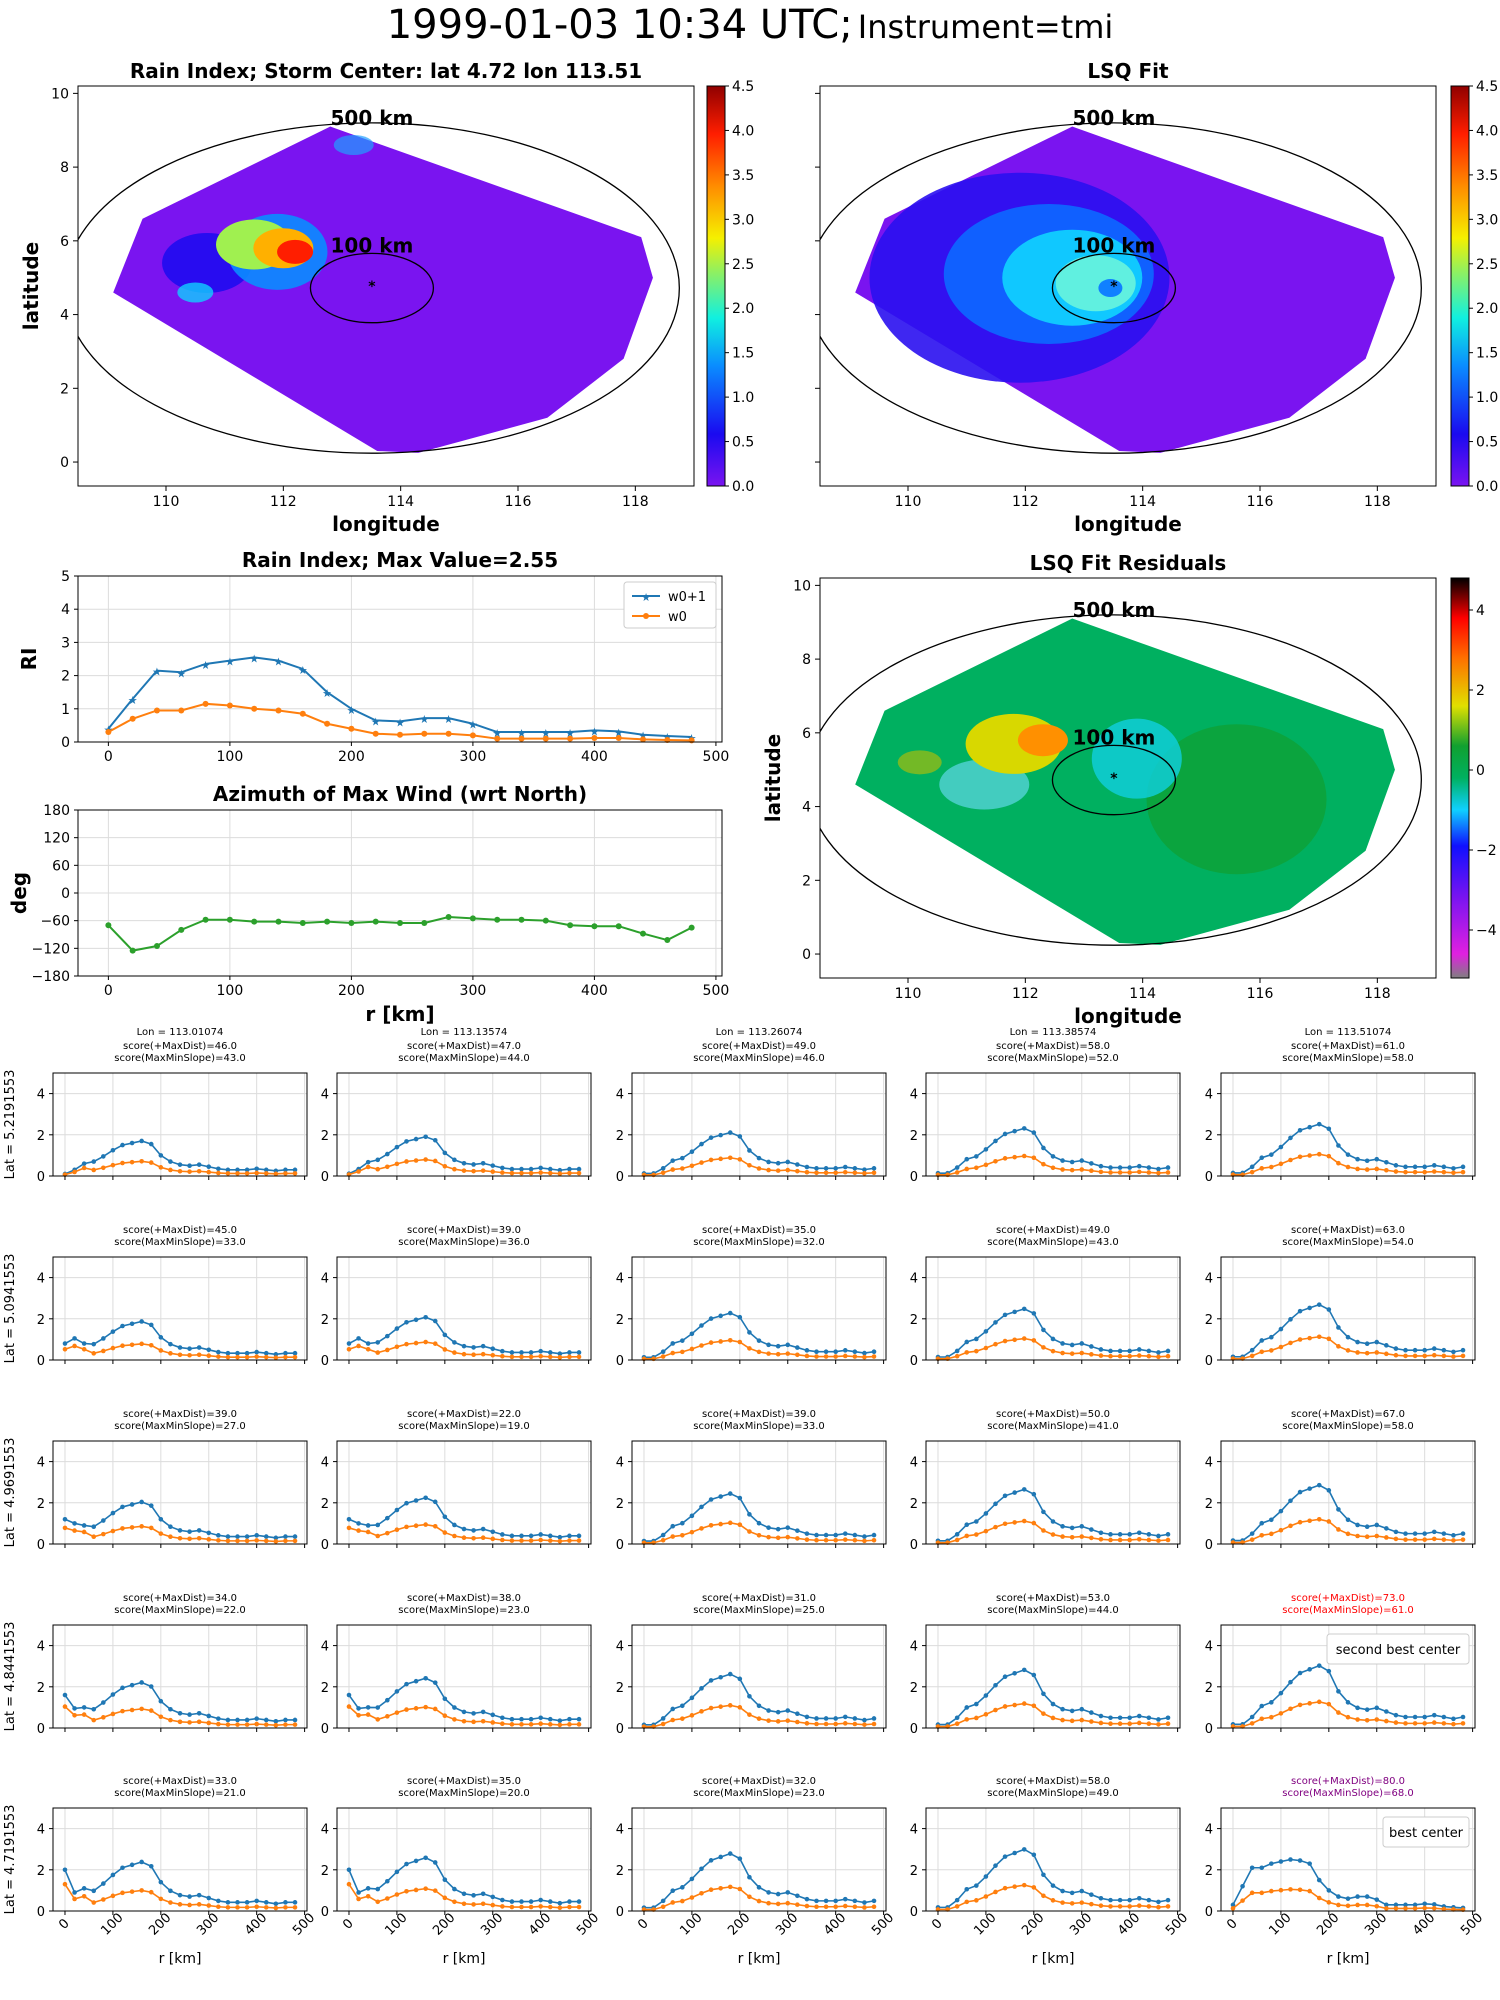 The width and height of the screenshot is (1500, 2000). I want to click on rain-blob, so click(353, 144).